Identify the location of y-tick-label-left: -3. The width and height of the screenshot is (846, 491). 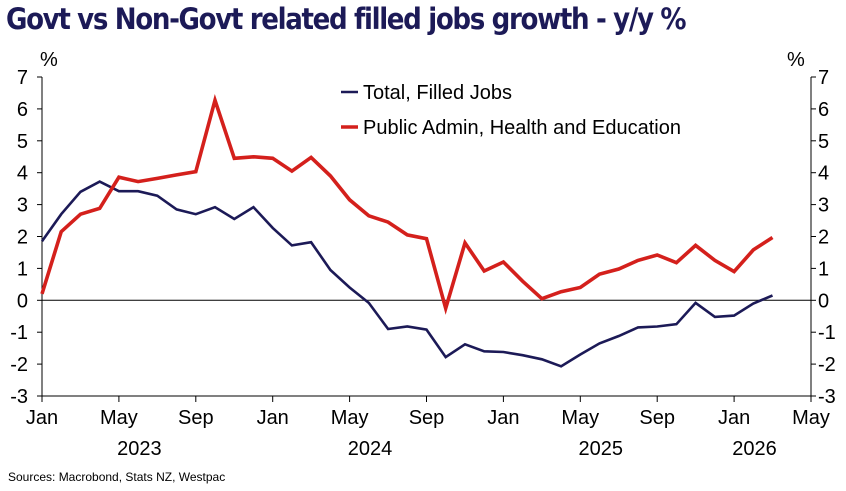
(19, 397).